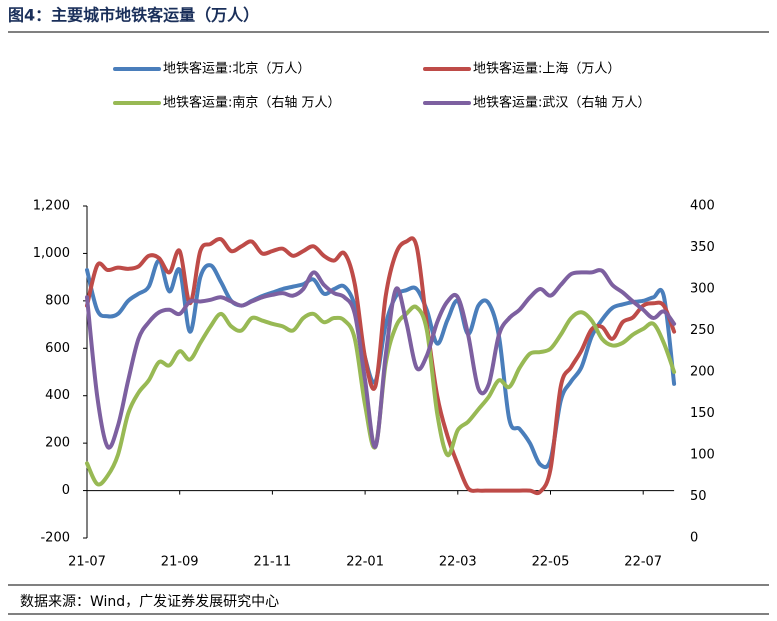 The image size is (777, 621). Describe the element at coordinates (57, 443) in the screenshot. I see `y-tick-label: 200` at that location.